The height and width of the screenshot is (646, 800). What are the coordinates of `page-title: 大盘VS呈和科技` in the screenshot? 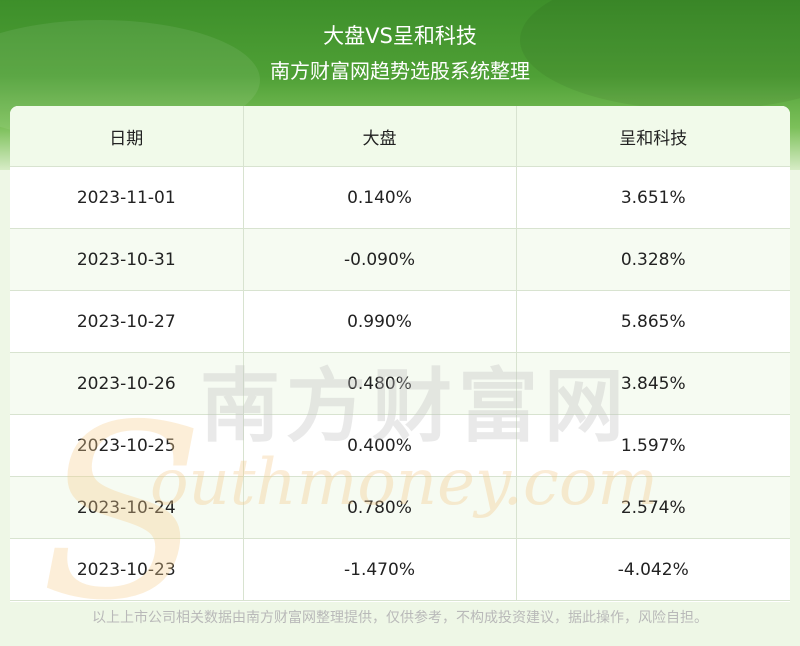 It's located at (400, 36).